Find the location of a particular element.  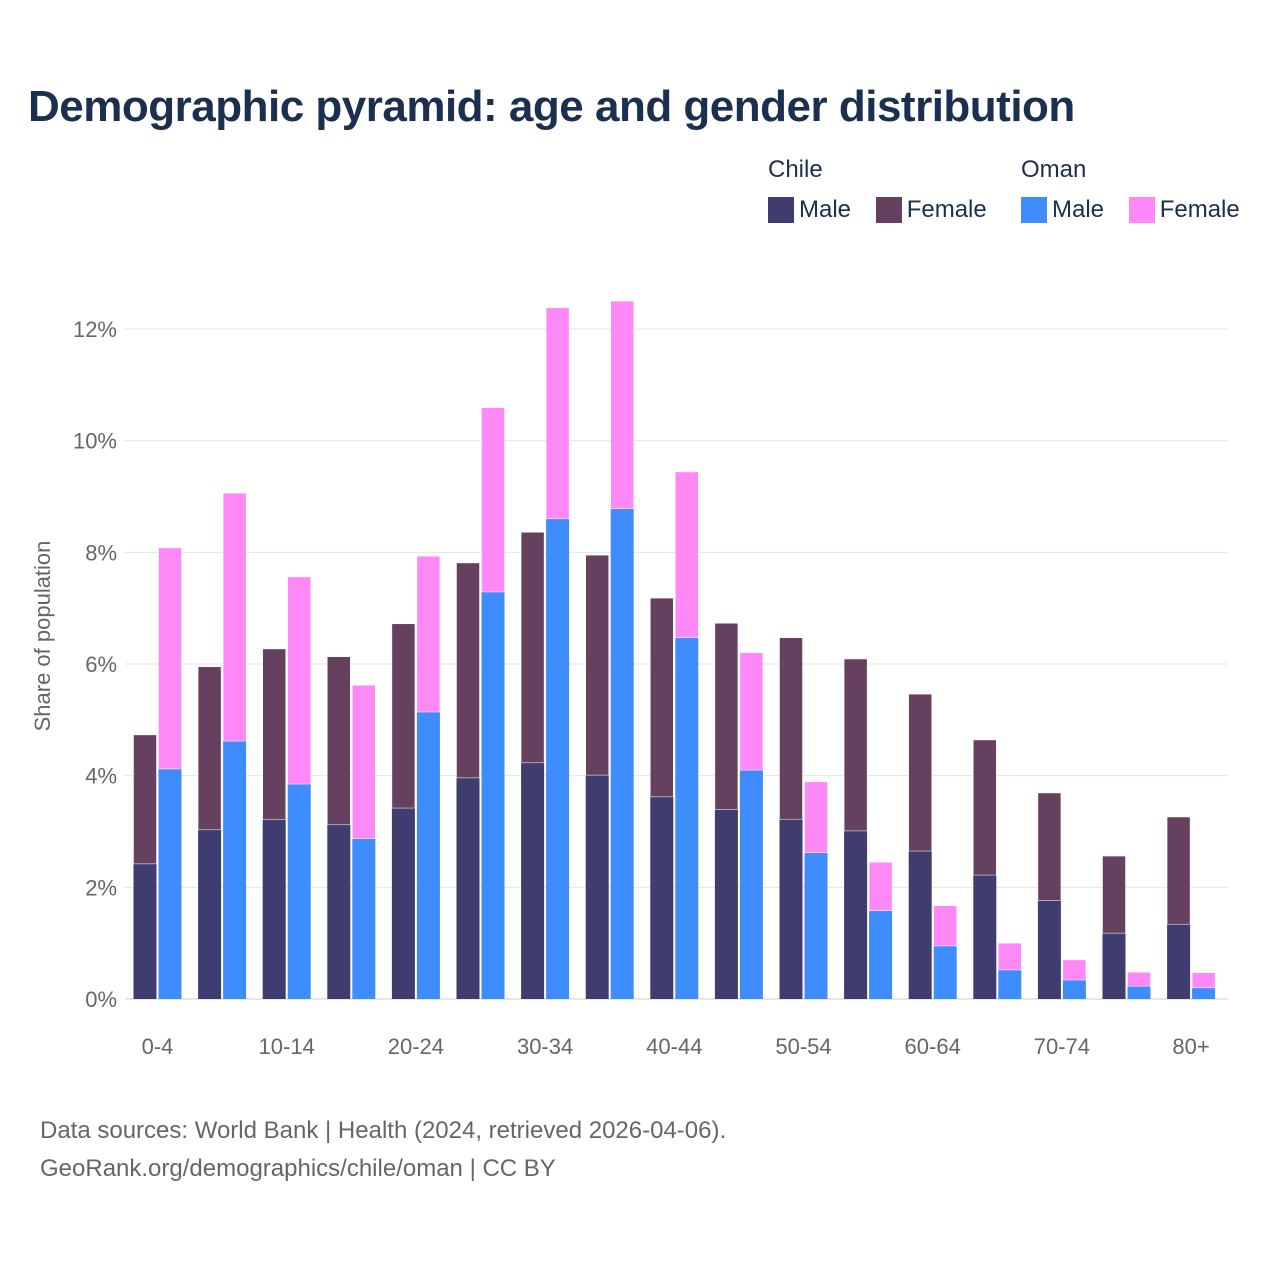

x-tick-label: 70-74 is located at coordinates (1062, 1046).